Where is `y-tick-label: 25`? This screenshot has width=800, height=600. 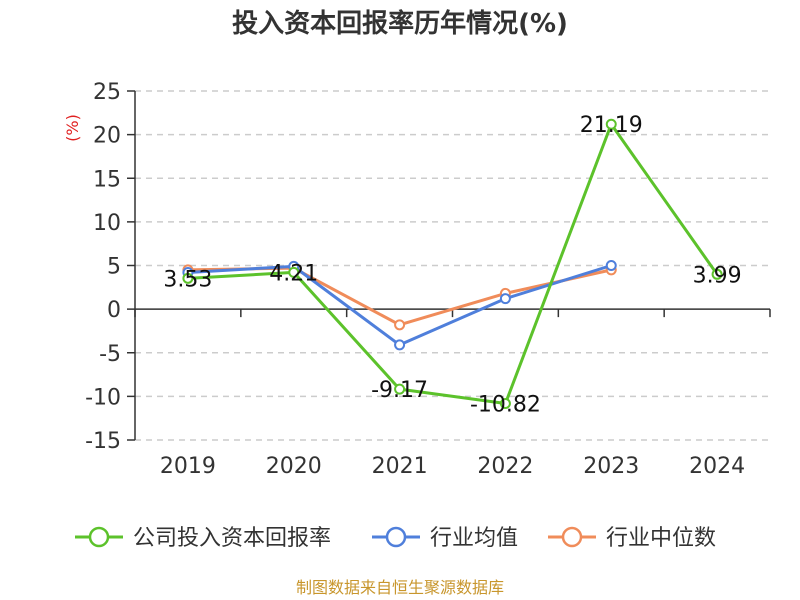 y-tick-label: 25 is located at coordinates (107, 92).